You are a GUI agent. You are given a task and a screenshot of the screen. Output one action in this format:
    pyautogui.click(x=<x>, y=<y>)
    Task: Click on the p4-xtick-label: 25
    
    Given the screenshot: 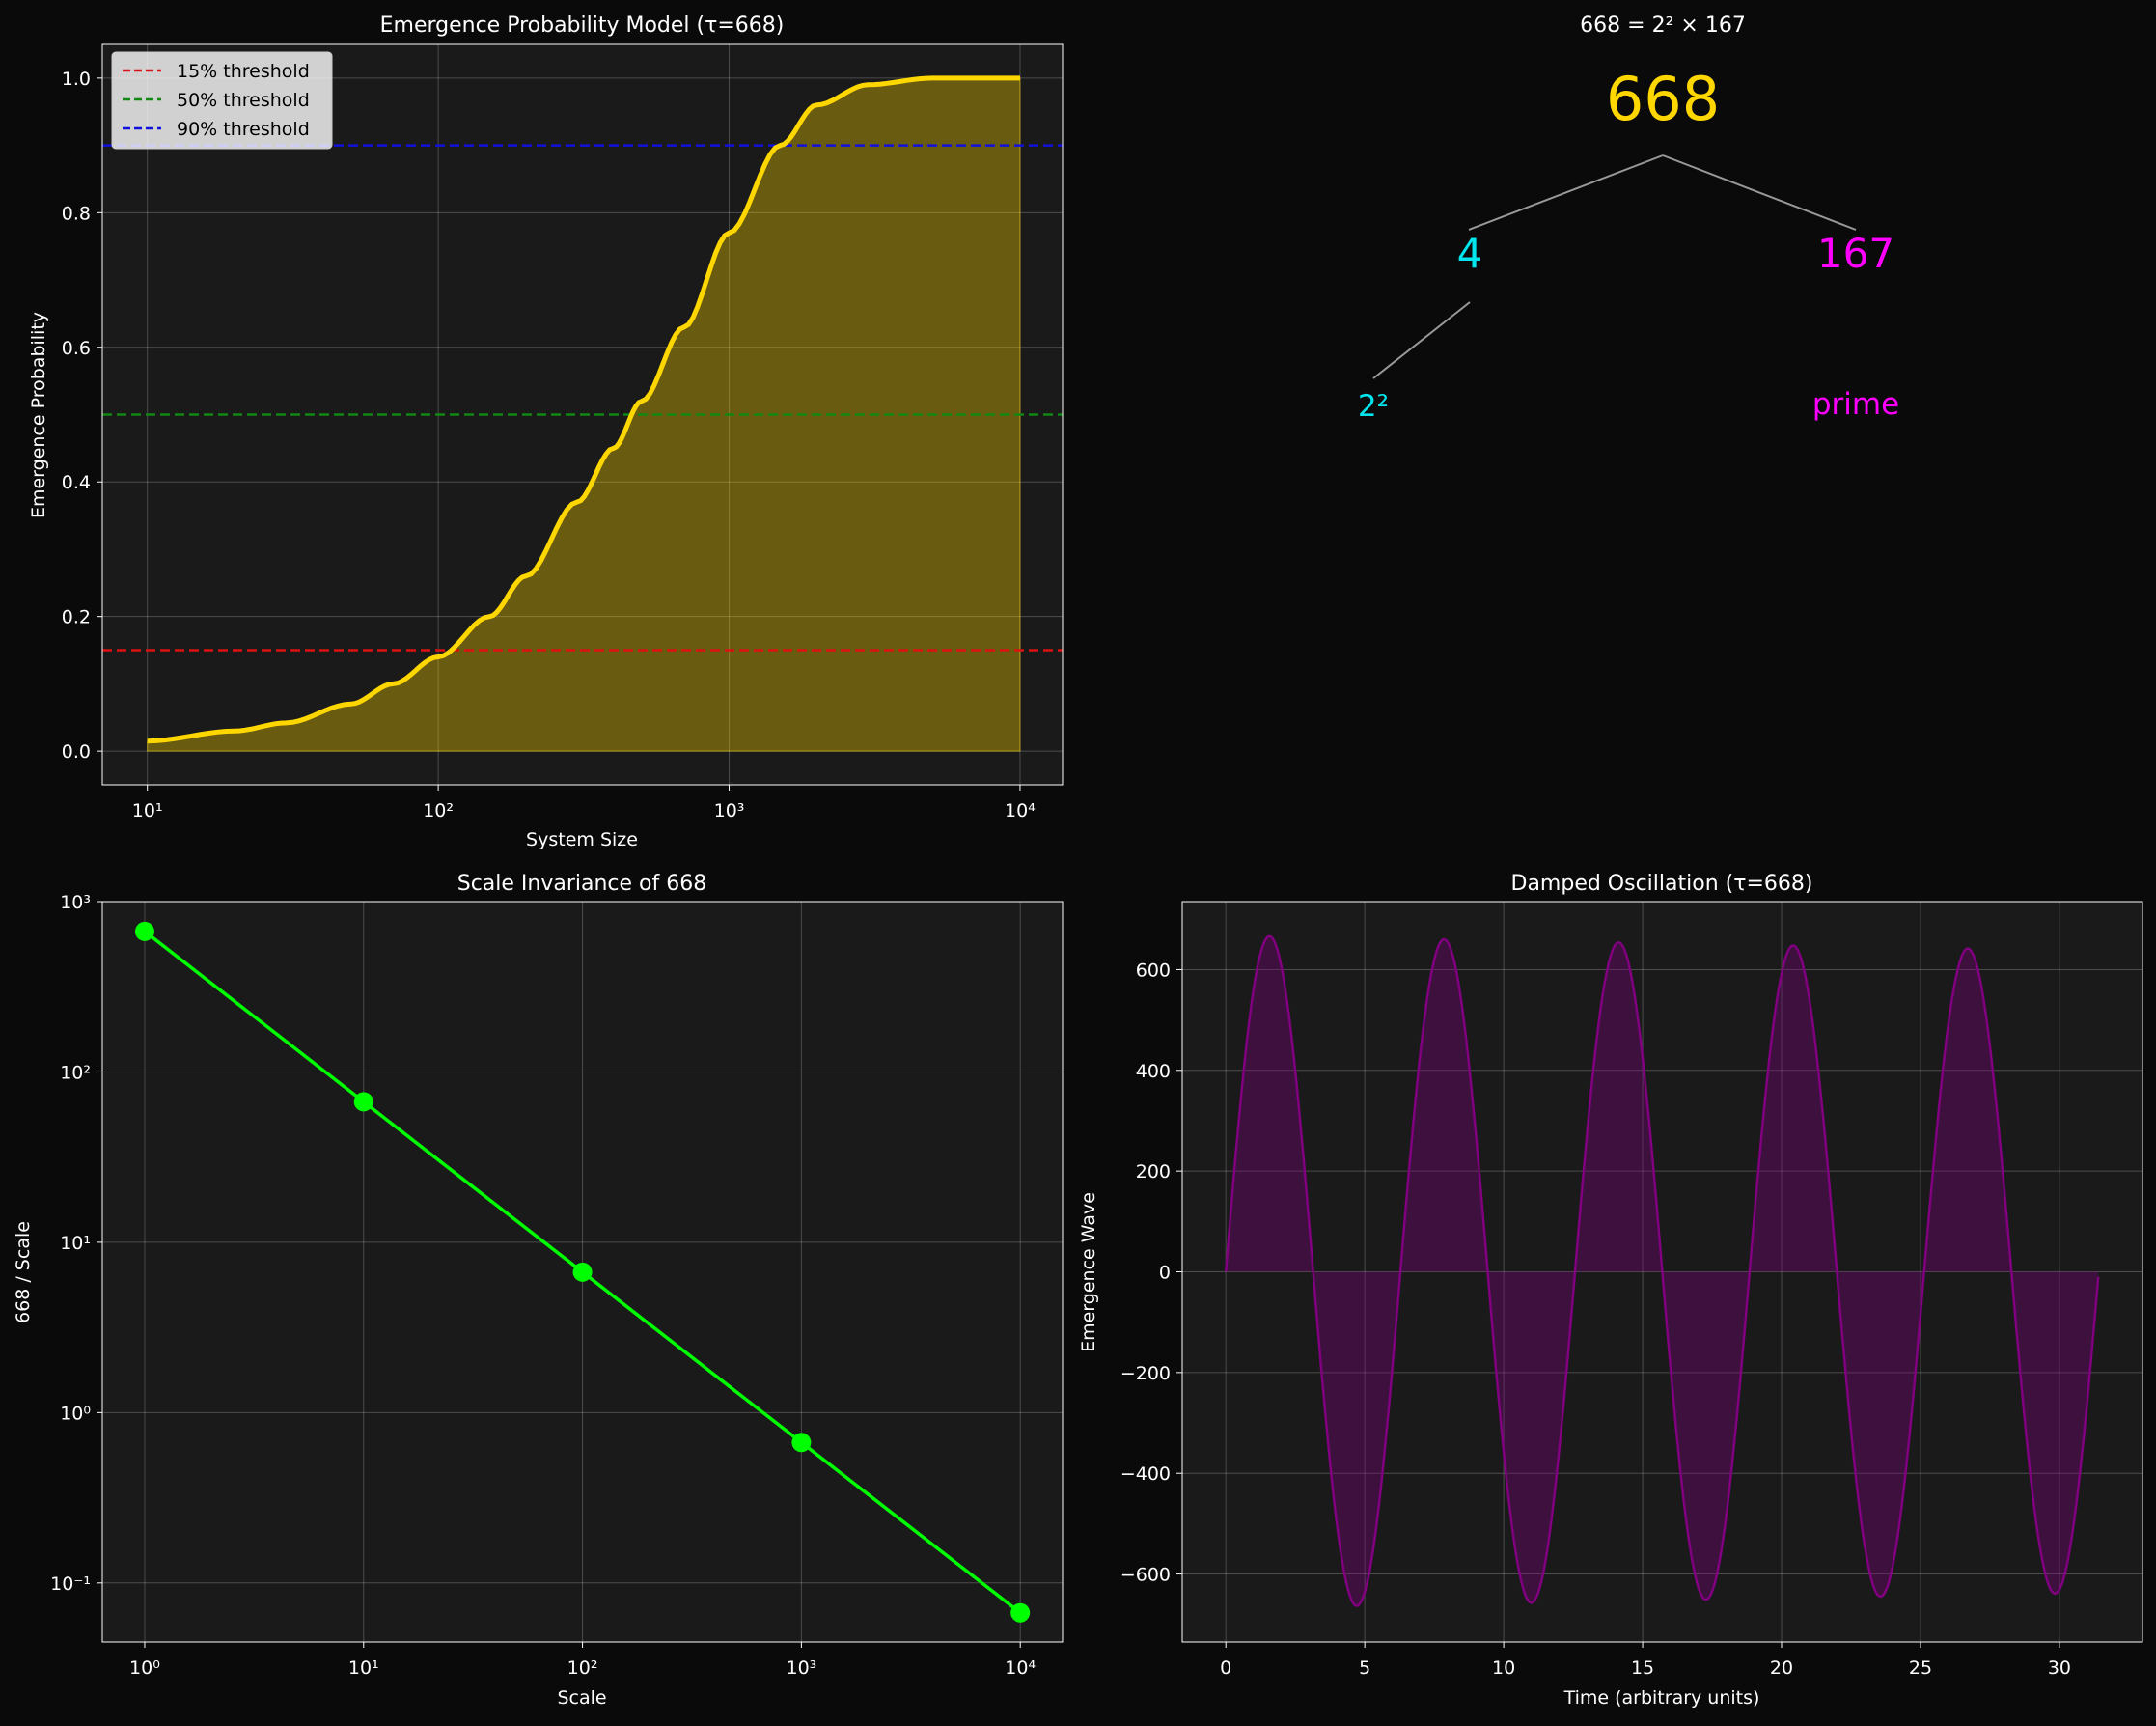 What is the action you would take?
    pyautogui.click(x=1920, y=1668)
    